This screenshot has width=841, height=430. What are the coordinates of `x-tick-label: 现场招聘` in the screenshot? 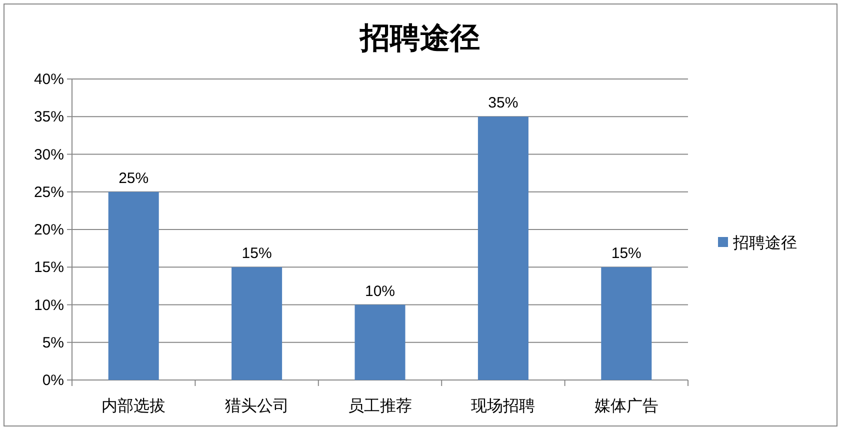 It's located at (503, 406).